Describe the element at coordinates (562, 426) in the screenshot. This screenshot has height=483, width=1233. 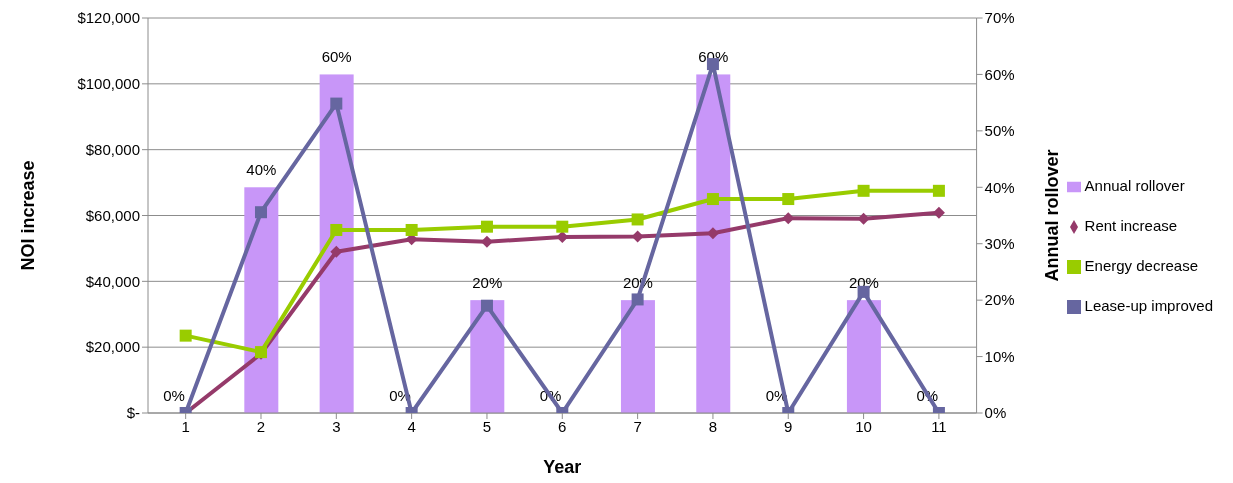
I see `x-tick-label: 6` at that location.